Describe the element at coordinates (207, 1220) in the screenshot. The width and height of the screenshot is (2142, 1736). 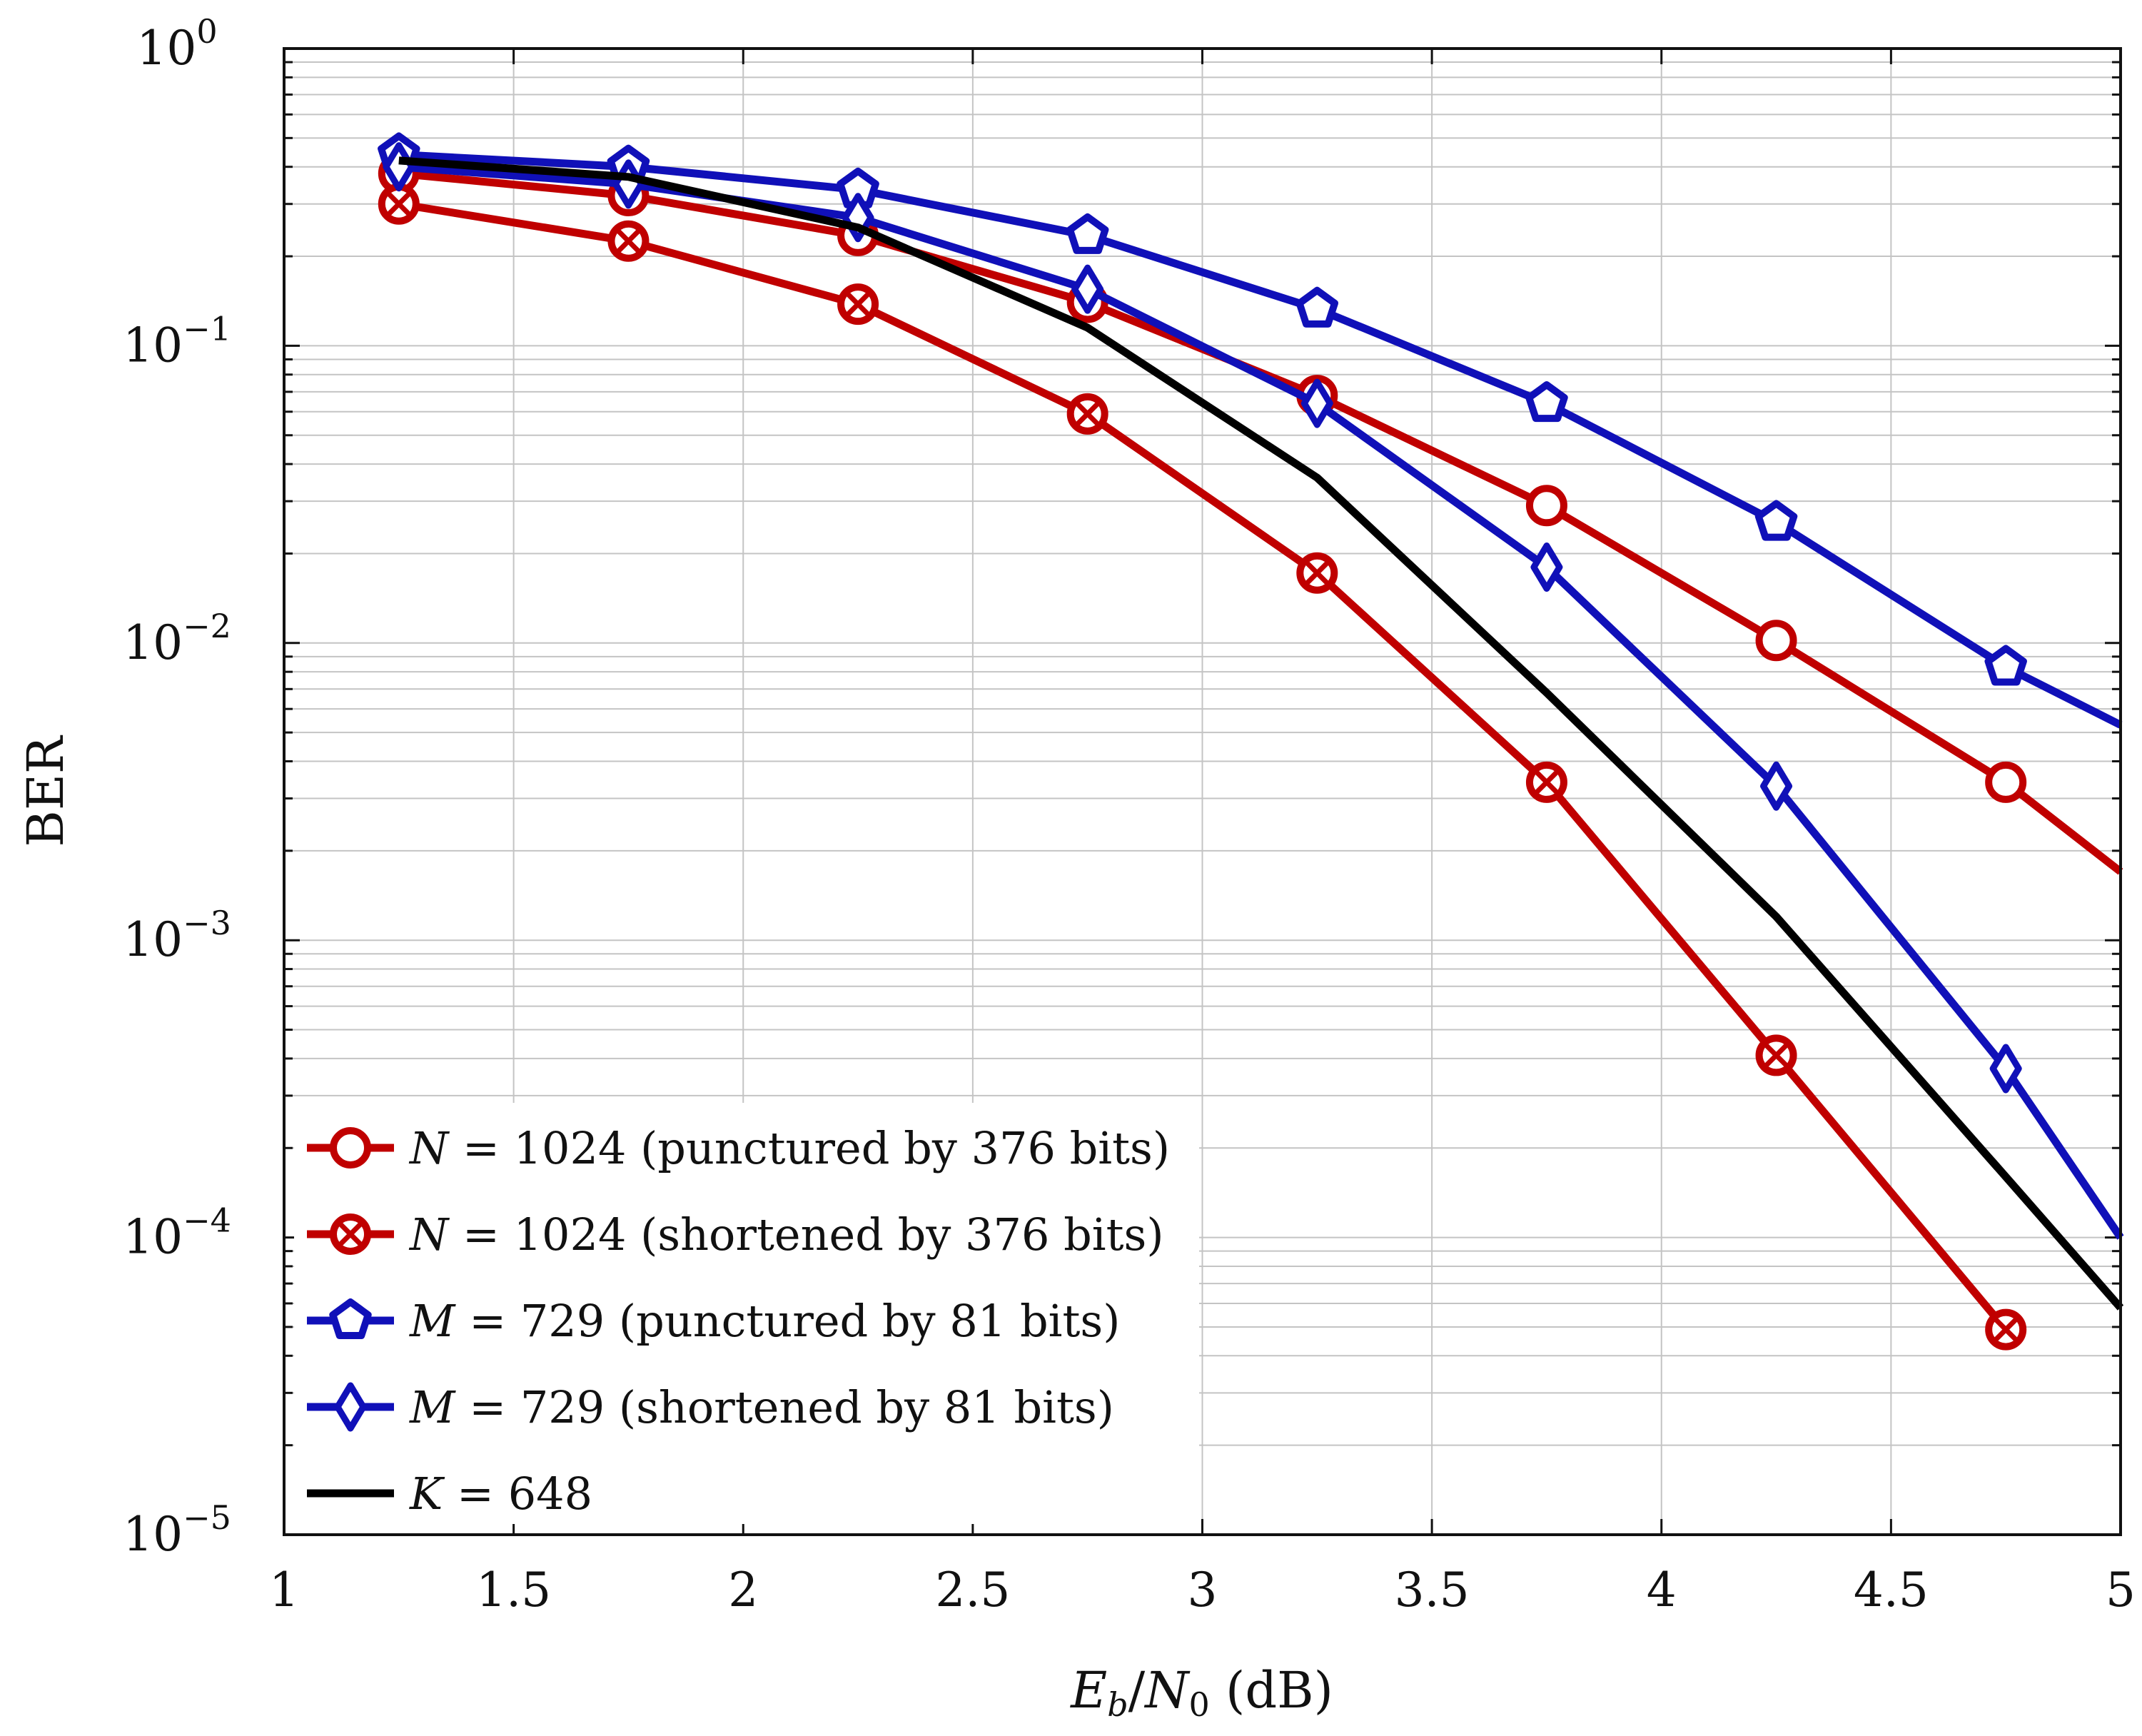
I see `y-tick-exp: −4` at that location.